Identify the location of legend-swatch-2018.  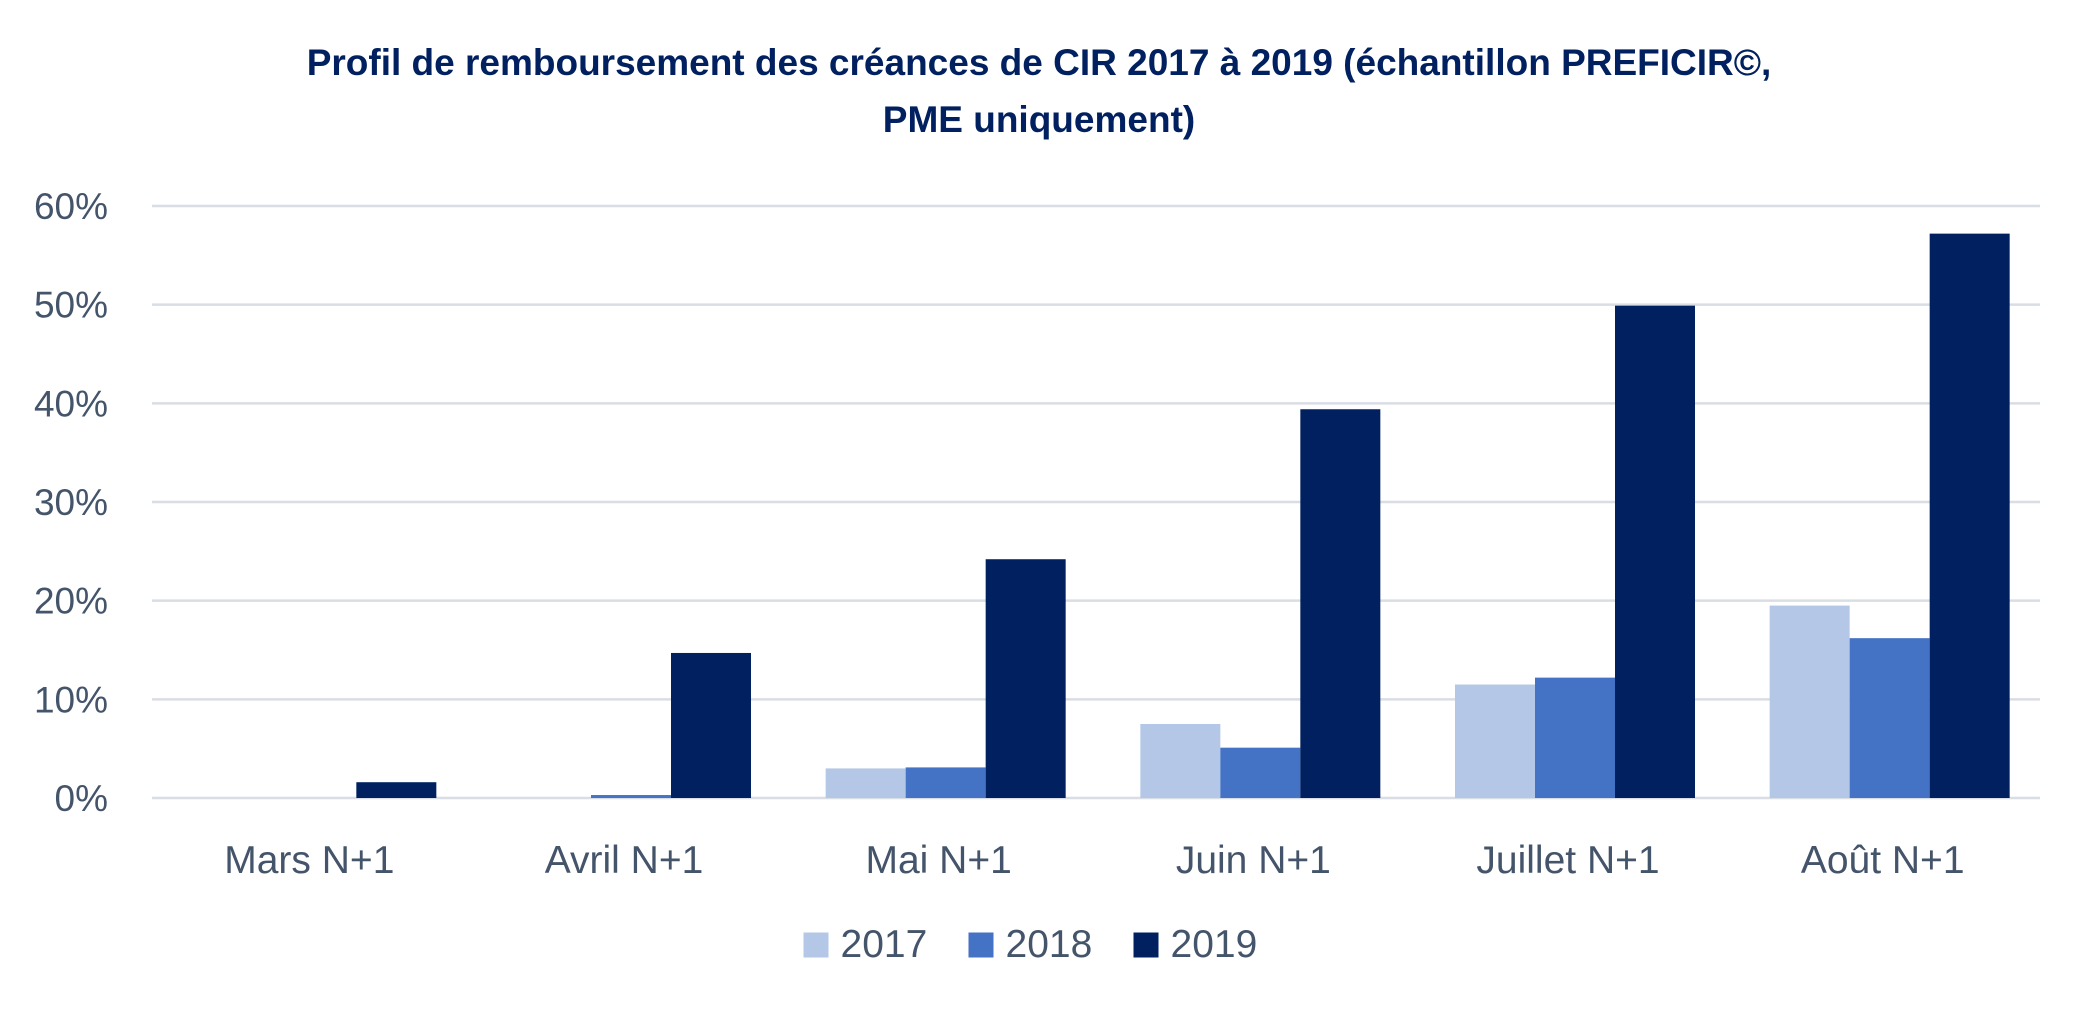
(981, 945).